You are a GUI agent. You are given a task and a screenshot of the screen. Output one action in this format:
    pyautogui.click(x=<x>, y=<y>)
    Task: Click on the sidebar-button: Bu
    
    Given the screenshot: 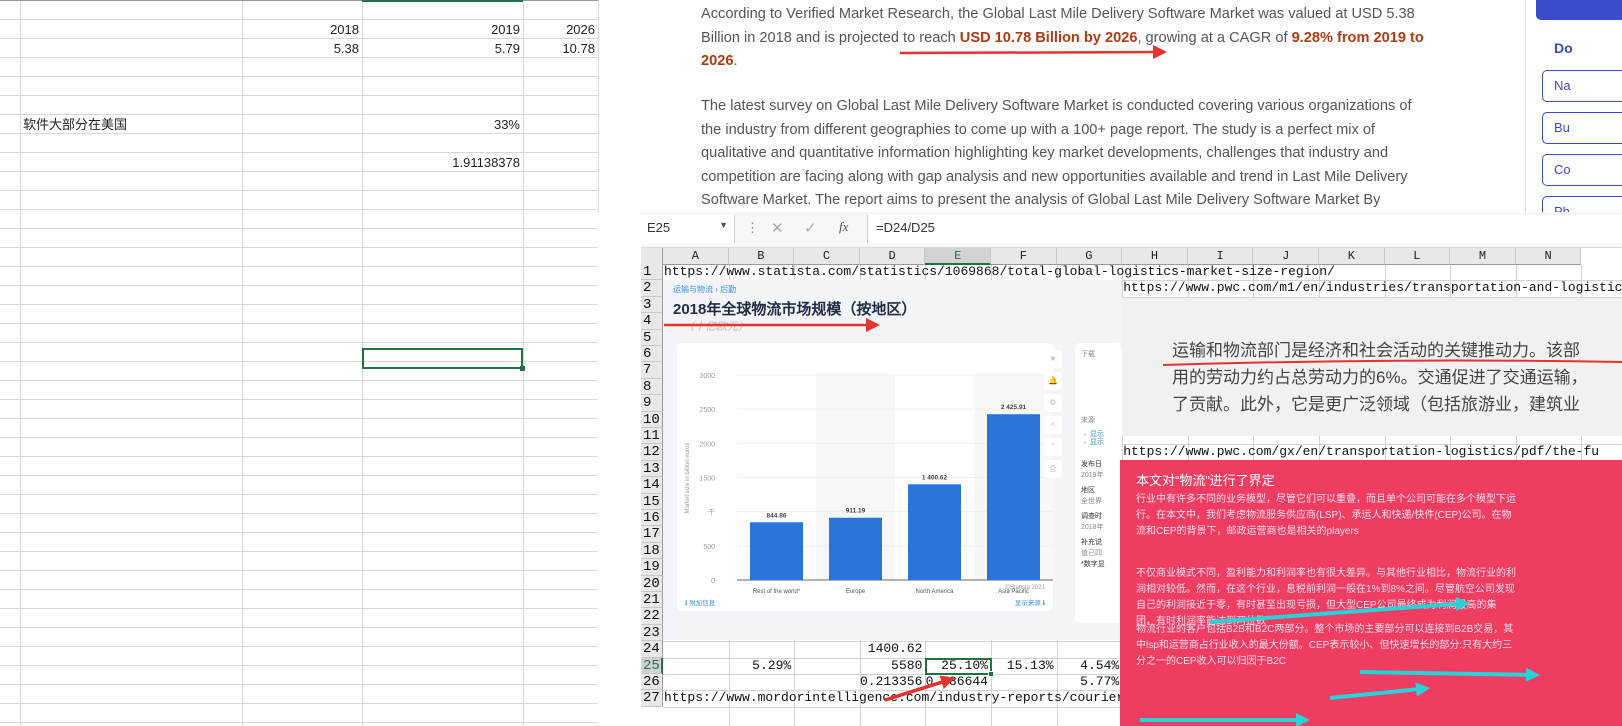 What is the action you would take?
    pyautogui.click(x=1582, y=128)
    